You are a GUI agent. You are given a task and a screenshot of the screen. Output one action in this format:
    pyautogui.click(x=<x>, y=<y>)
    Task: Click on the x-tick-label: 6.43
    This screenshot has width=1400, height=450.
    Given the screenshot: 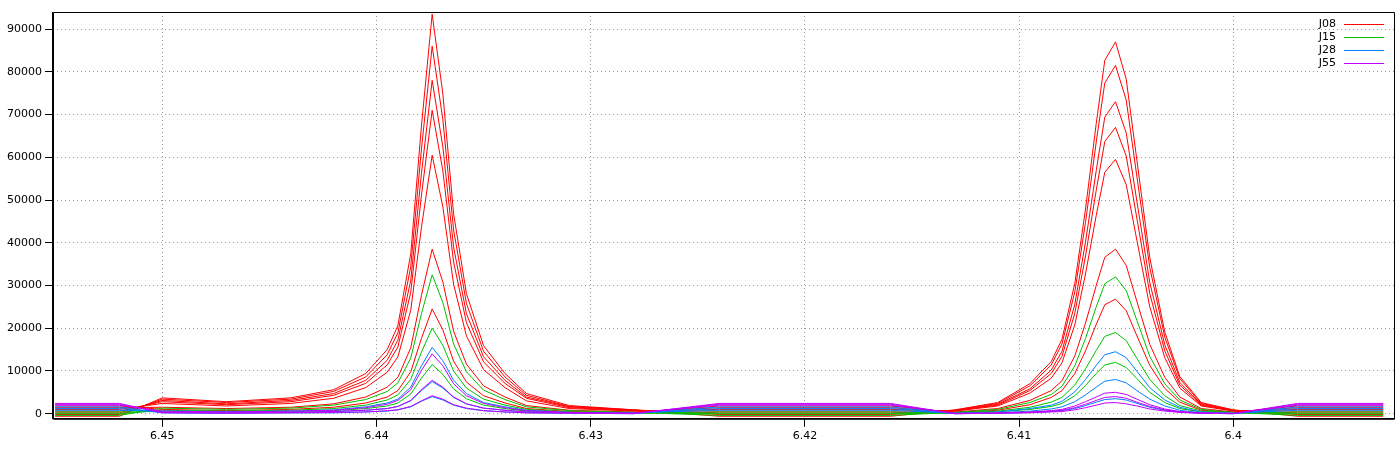 What is the action you would take?
    pyautogui.click(x=590, y=436)
    